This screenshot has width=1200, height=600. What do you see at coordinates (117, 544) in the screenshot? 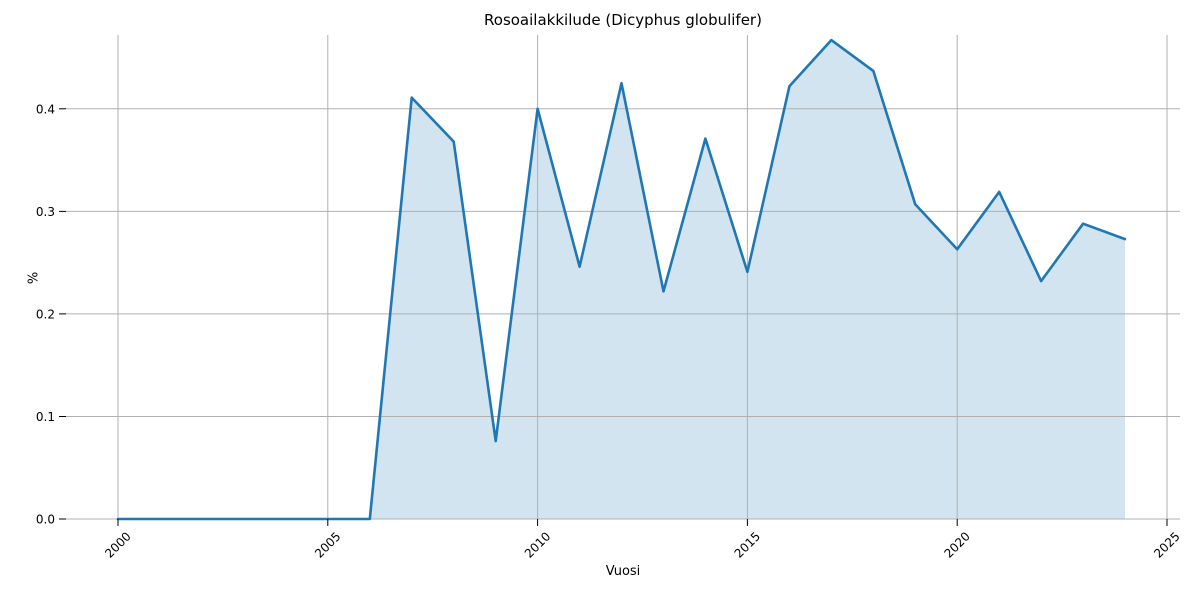
I see `x-tick-label: 2000` at bounding box center [117, 544].